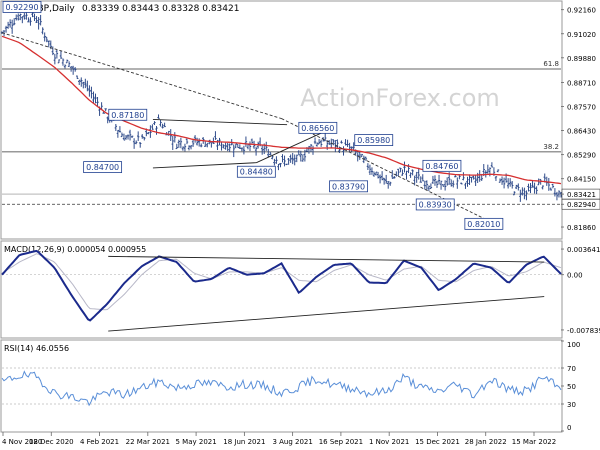 Image resolution: width=600 pixels, height=450 pixels. I want to click on x-tick-label: 3 Aug 2021, so click(292, 442).